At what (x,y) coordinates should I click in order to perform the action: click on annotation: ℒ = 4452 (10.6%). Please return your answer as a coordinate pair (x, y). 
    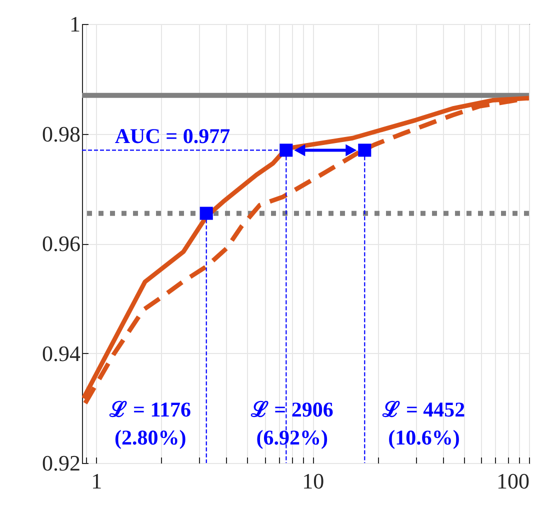
    Looking at the image, I should click on (424, 423).